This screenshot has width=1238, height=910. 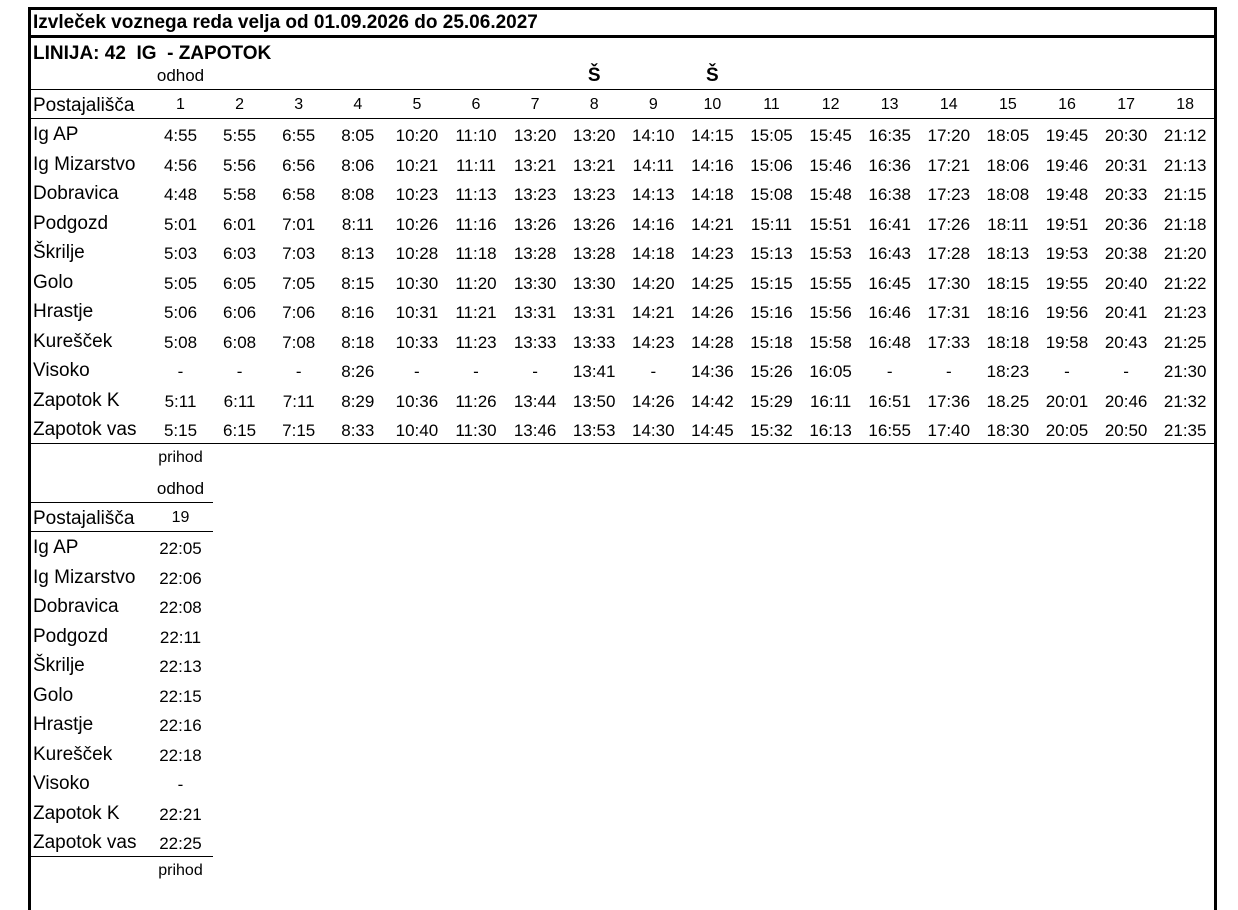 I want to click on time: 18:18, so click(x=1008, y=342).